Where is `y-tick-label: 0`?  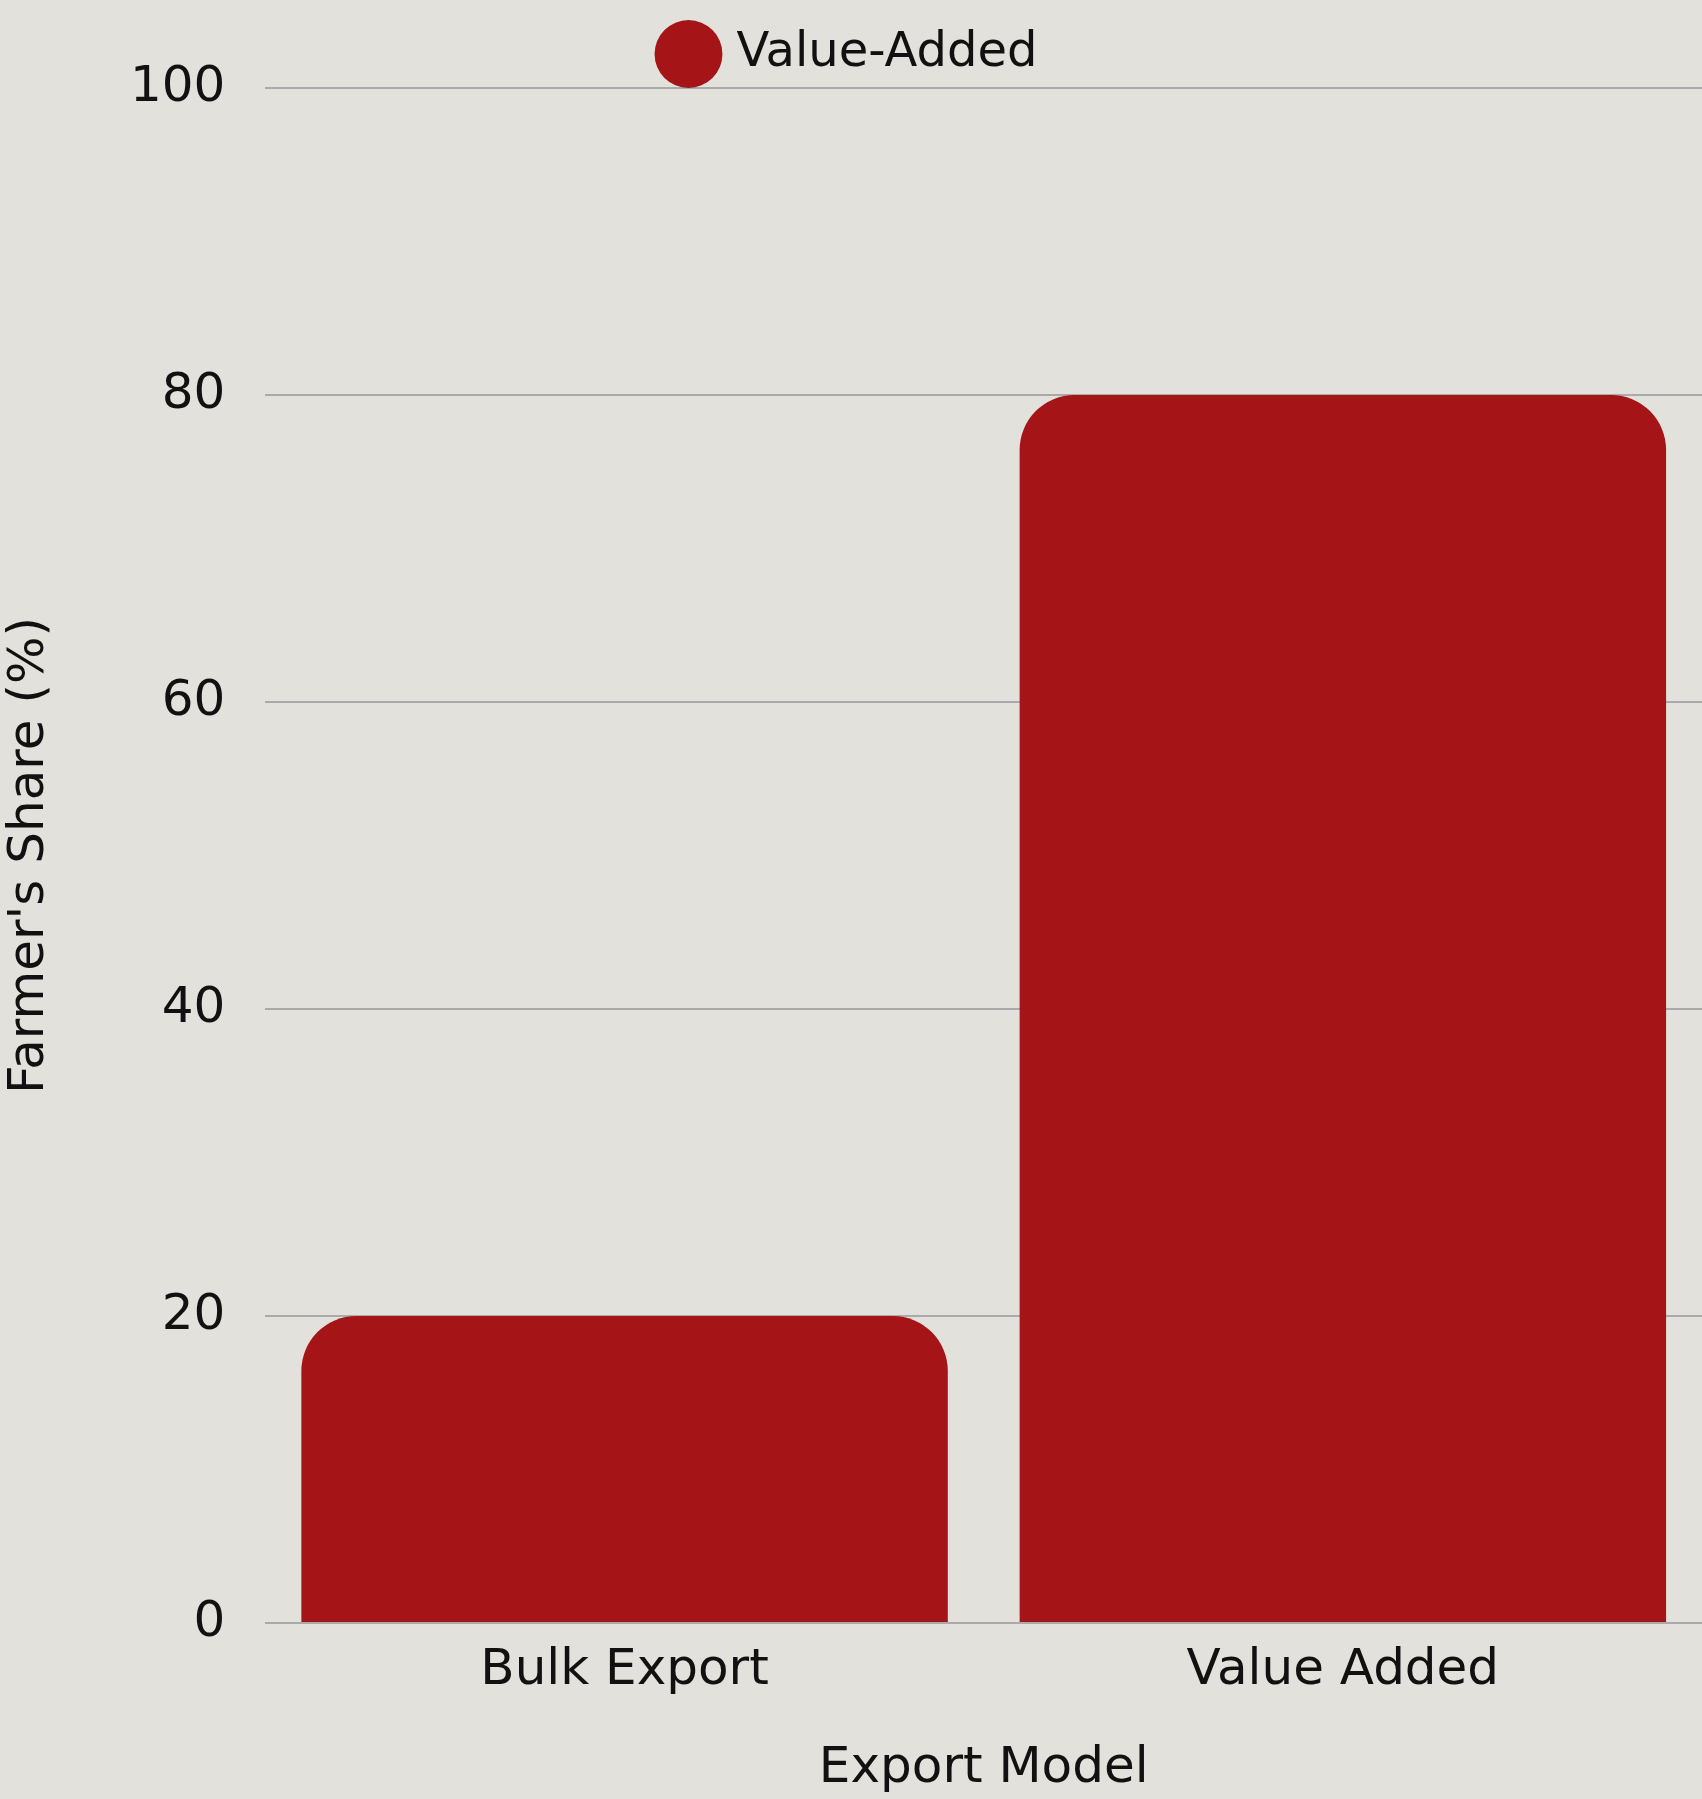 y-tick-label: 0 is located at coordinates (209, 1618).